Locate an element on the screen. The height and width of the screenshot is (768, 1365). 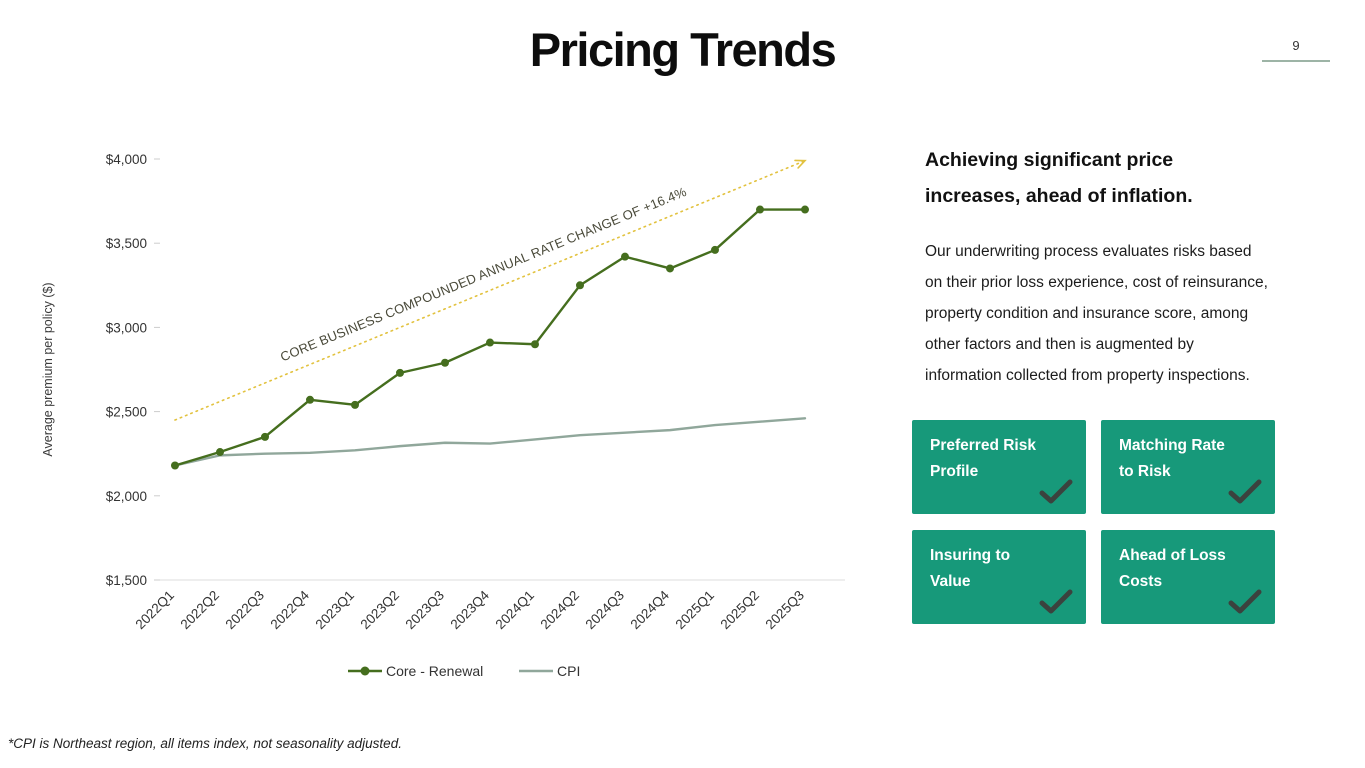
page-number: 9 is located at coordinates (1296, 50).